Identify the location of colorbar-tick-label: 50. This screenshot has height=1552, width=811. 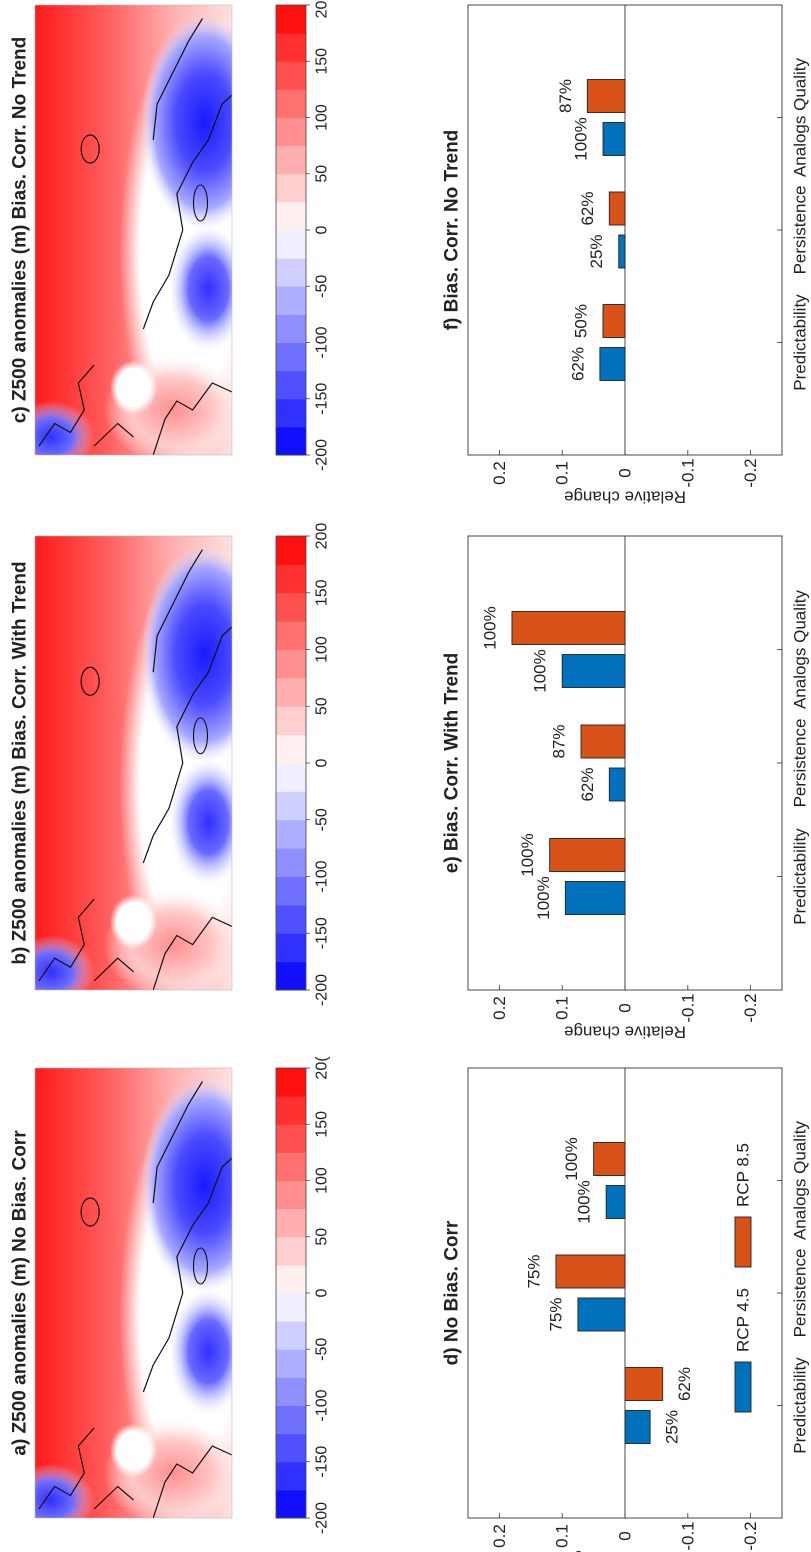
(322, 174).